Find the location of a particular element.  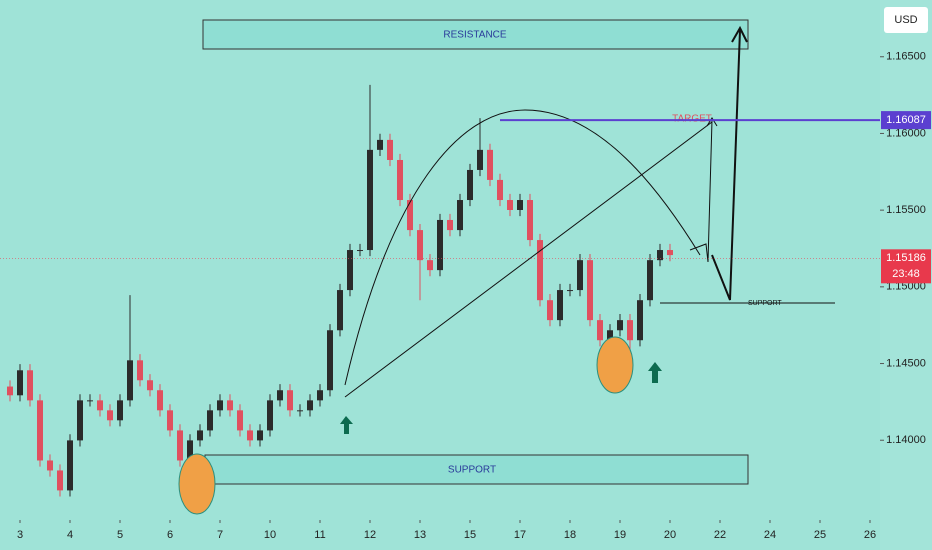

x-tick-label: 5 is located at coordinates (120, 535).